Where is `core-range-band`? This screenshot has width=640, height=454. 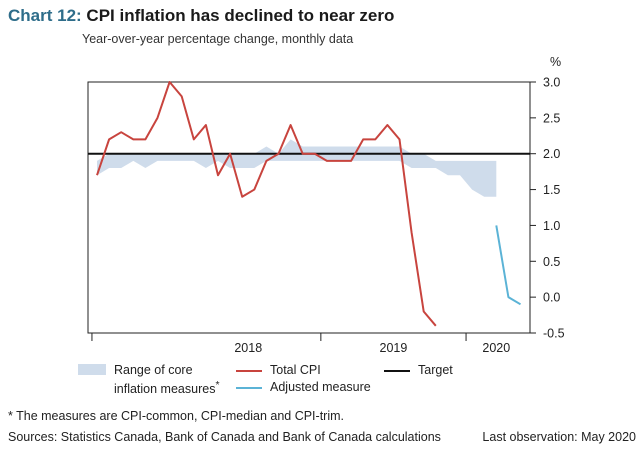 core-range-band is located at coordinates (297, 168).